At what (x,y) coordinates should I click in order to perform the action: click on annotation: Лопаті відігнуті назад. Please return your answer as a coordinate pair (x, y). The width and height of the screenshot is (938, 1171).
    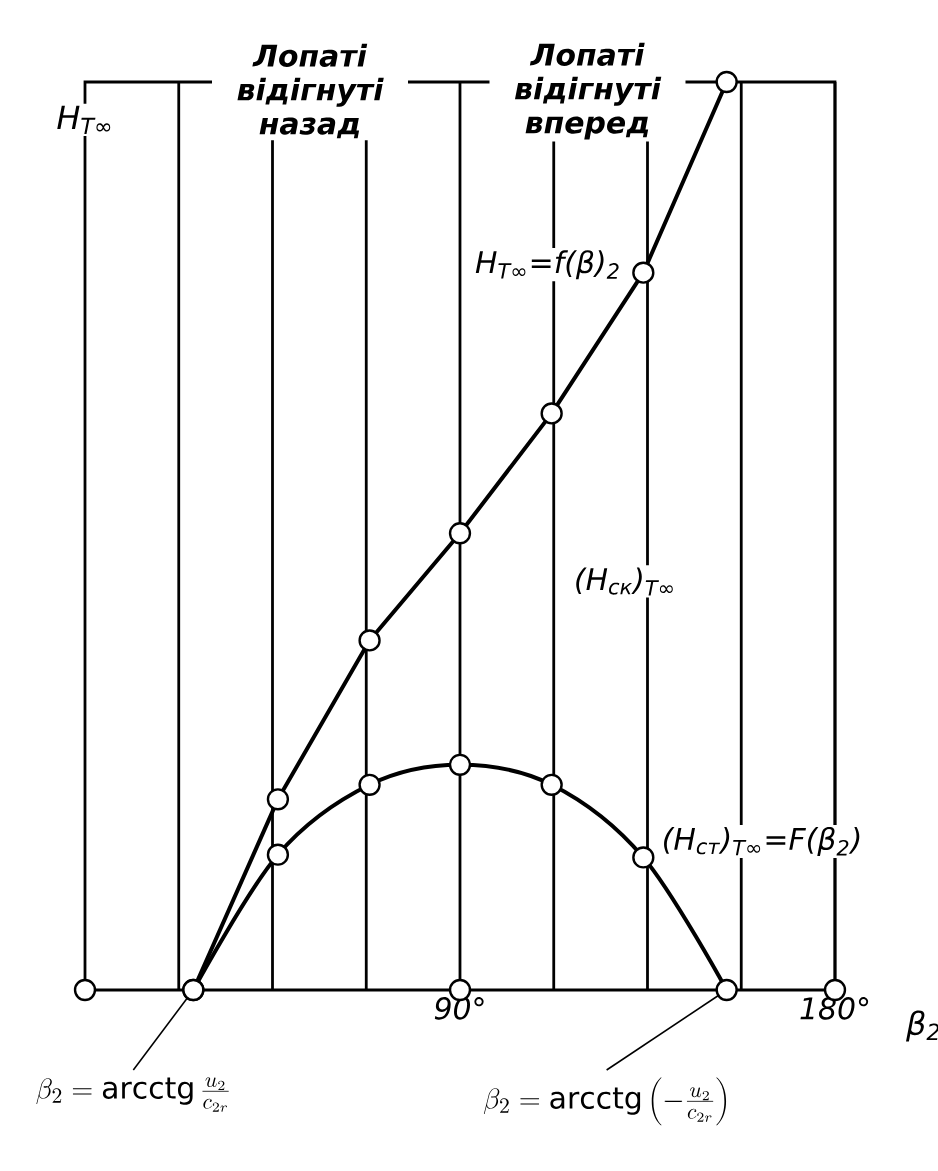
    Looking at the image, I should click on (310, 91).